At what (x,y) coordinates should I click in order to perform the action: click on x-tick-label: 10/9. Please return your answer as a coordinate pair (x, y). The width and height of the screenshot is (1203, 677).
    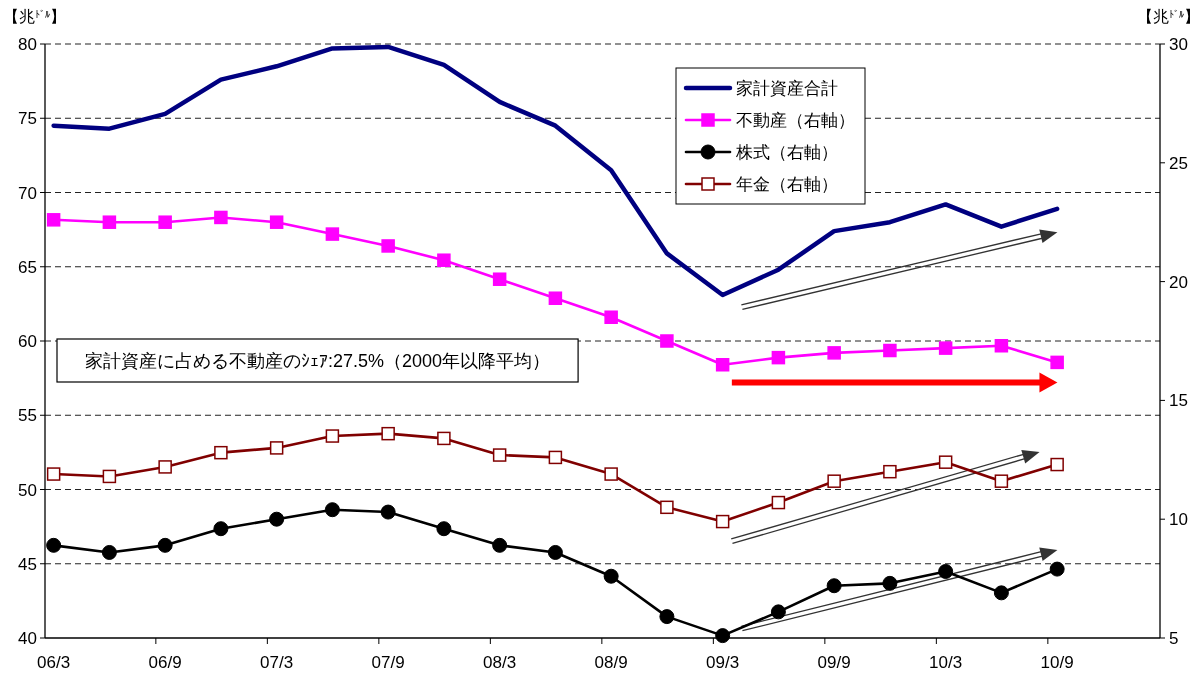
    Looking at the image, I should click on (1057, 662).